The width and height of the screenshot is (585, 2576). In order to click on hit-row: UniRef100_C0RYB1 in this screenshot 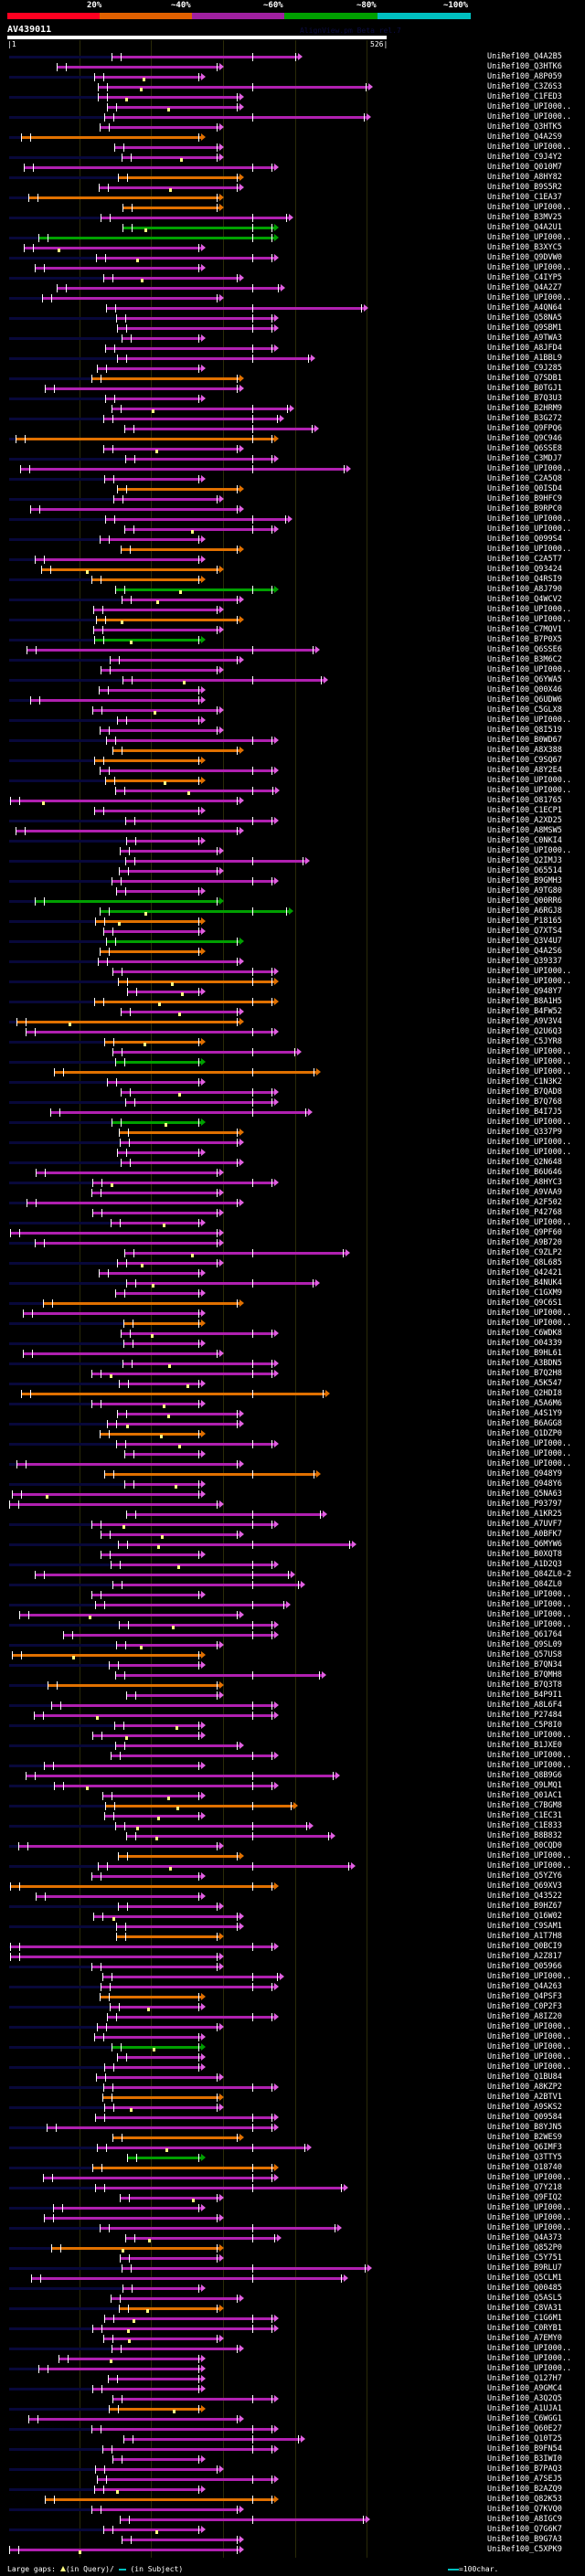, I will do `click(293, 2329)`.